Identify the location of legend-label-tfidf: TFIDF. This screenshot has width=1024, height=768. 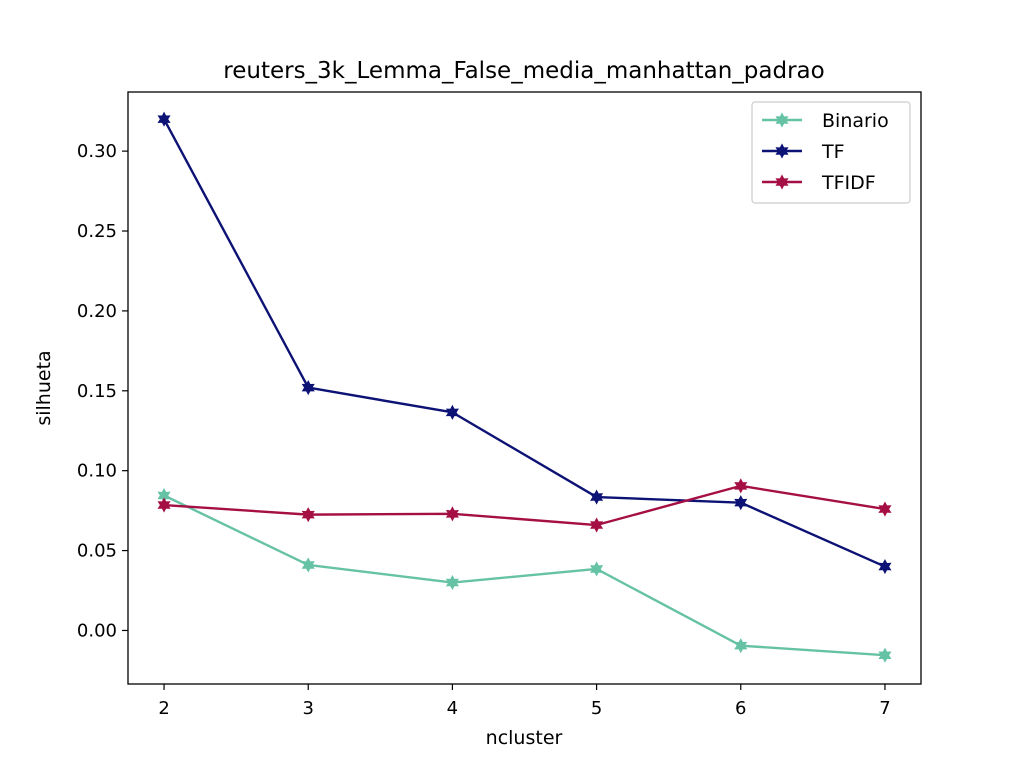
(848, 183).